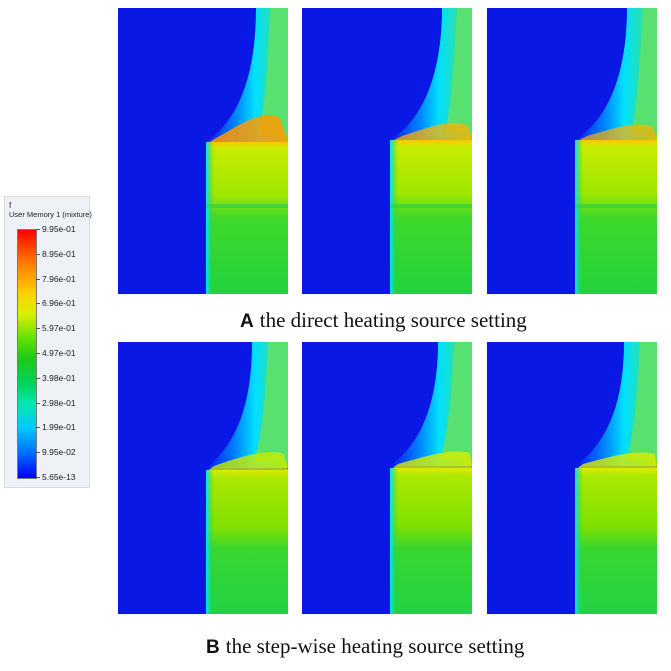  I want to click on legend-tick-label: 5.65e-13, so click(59, 477).